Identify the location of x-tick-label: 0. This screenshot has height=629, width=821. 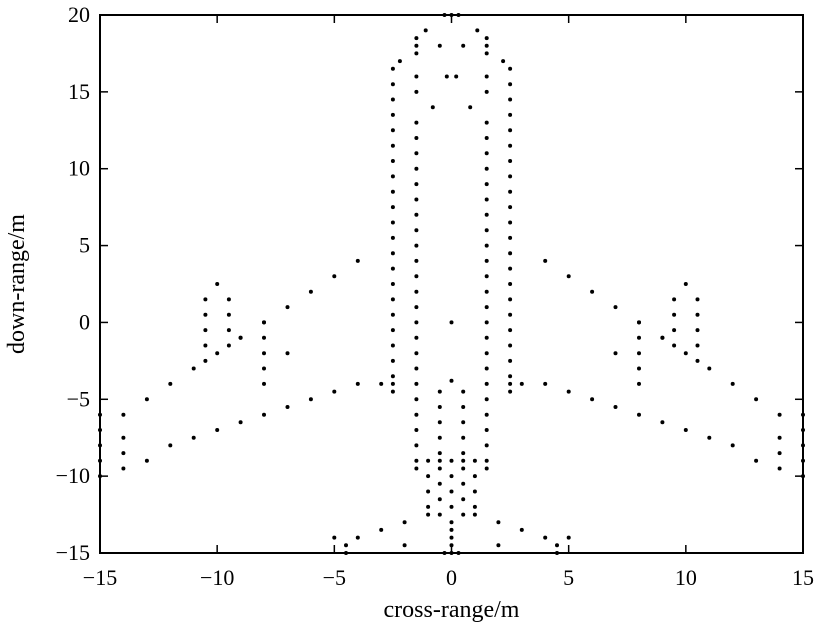
(451, 577).